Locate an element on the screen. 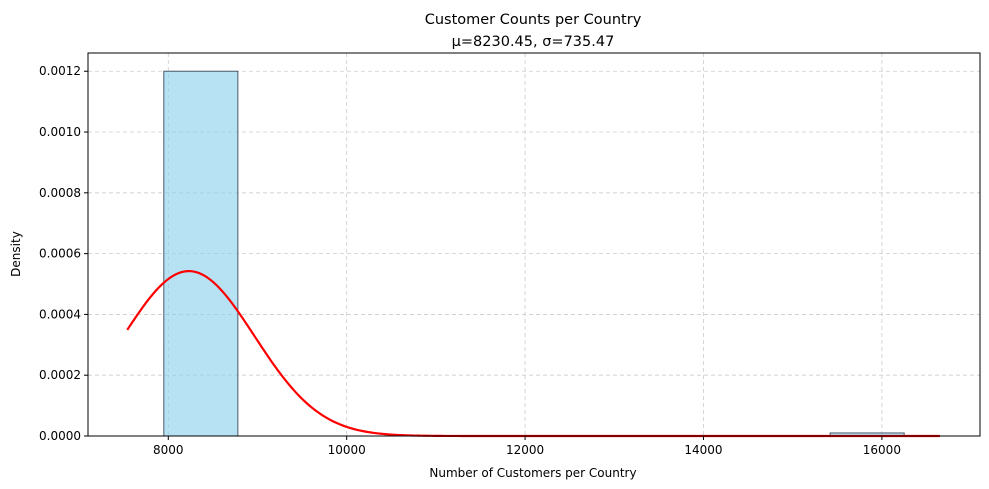 This screenshot has width=989, height=489. y-tick-label: 0.0000 is located at coordinates (60, 436).